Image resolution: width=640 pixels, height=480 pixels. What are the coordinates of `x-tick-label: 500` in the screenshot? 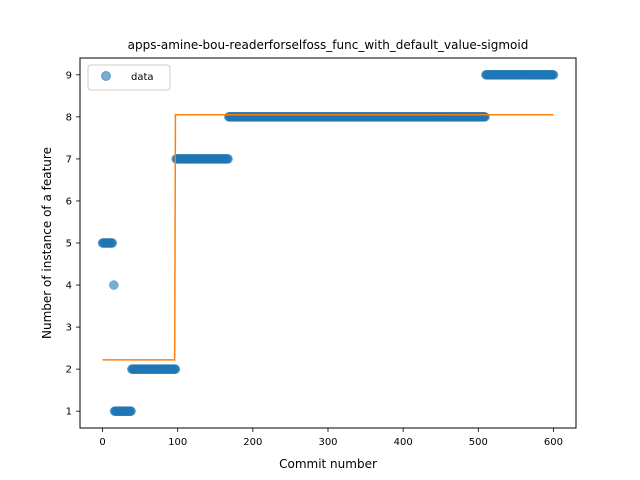 It's located at (478, 442).